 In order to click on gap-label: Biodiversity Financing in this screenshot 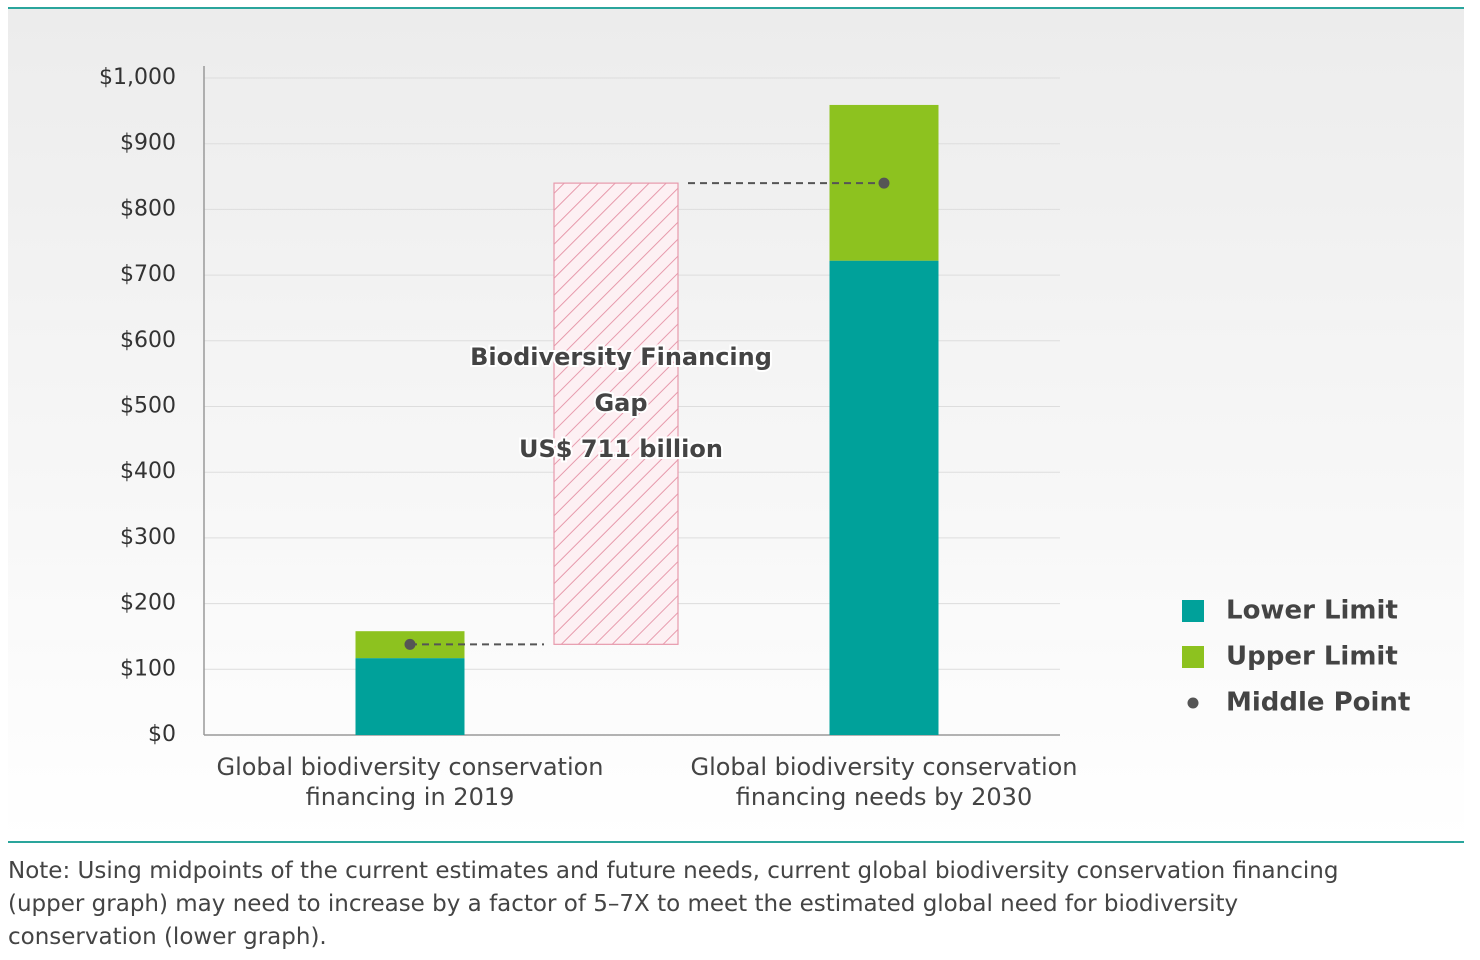, I will do `click(621, 357)`.